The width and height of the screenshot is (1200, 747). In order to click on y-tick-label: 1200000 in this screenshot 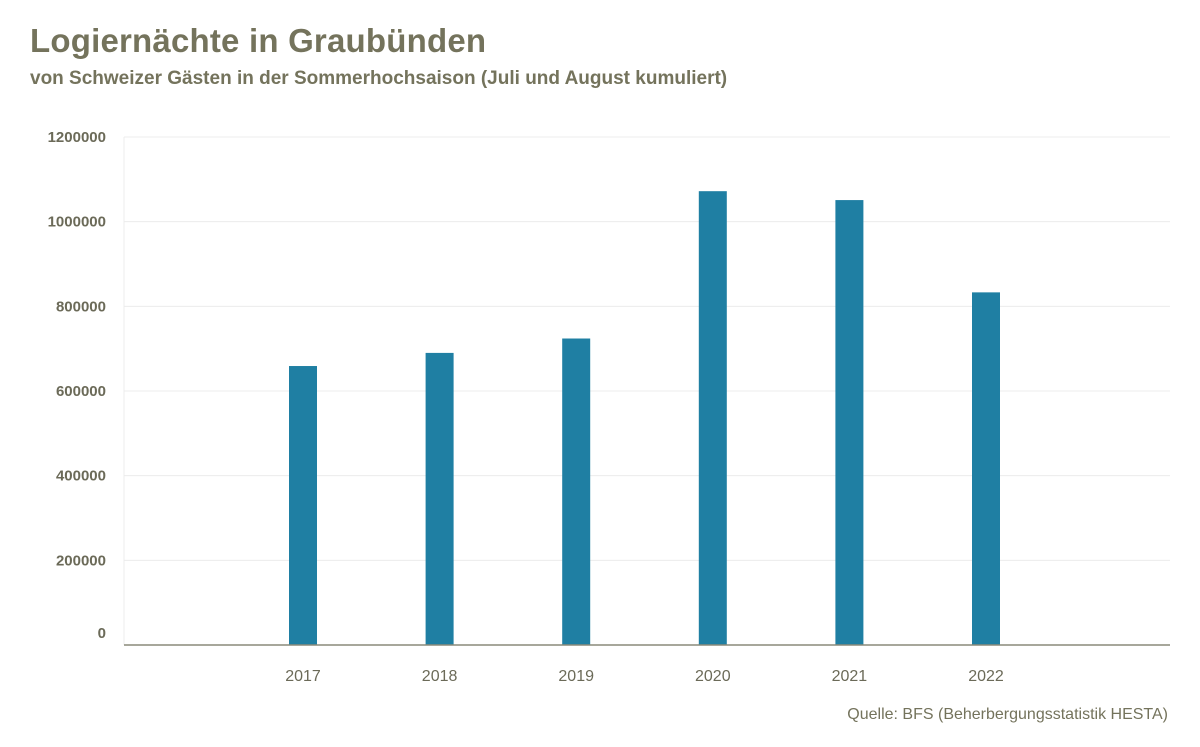, I will do `click(77, 137)`.